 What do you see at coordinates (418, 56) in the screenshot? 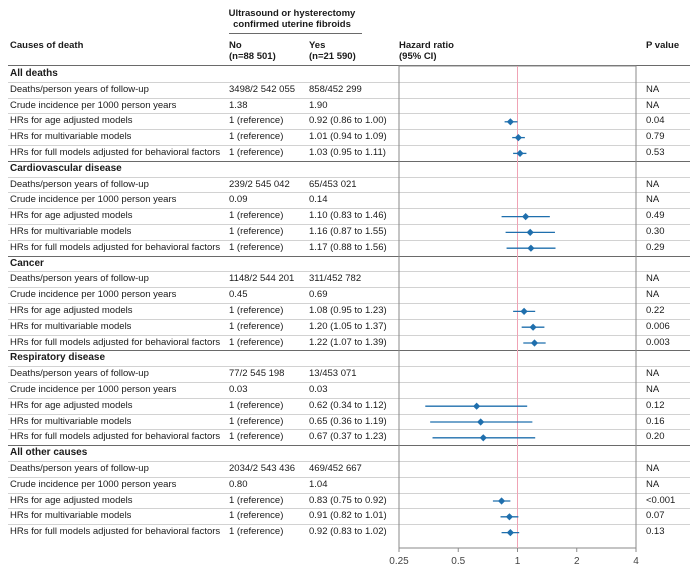
I see `col-hr-ci: (95% CI)` at bounding box center [418, 56].